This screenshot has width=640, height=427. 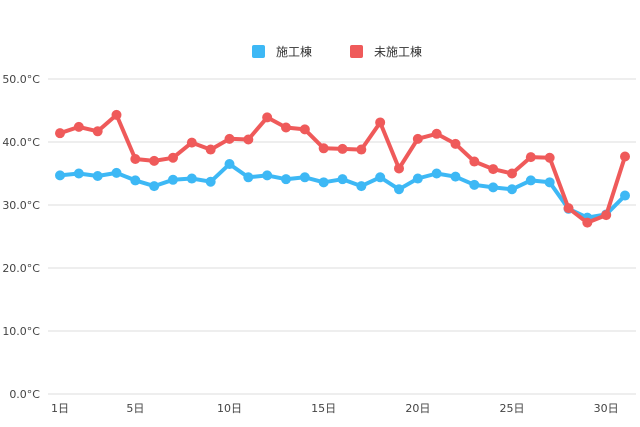 What do you see at coordinates (417, 408) in the screenshot?
I see `x-tick-label: 20日` at bounding box center [417, 408].